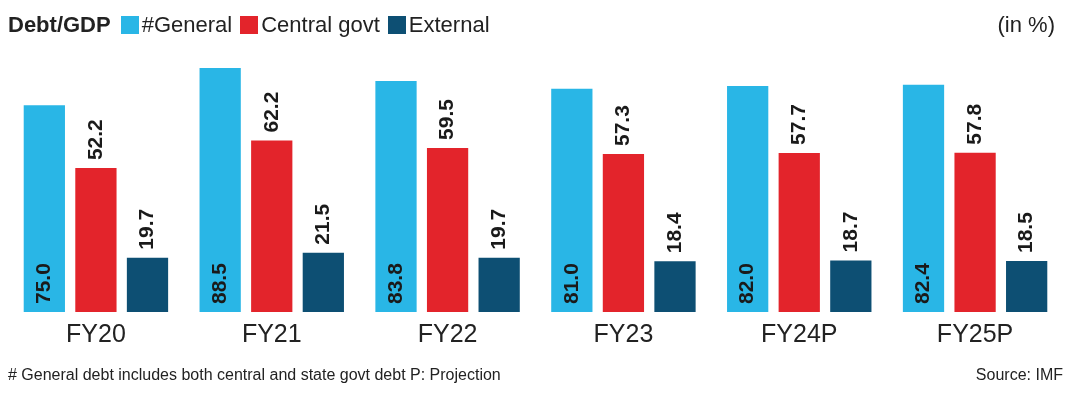 The image size is (1071, 409). I want to click on data-label: 57.7, so click(798, 124).